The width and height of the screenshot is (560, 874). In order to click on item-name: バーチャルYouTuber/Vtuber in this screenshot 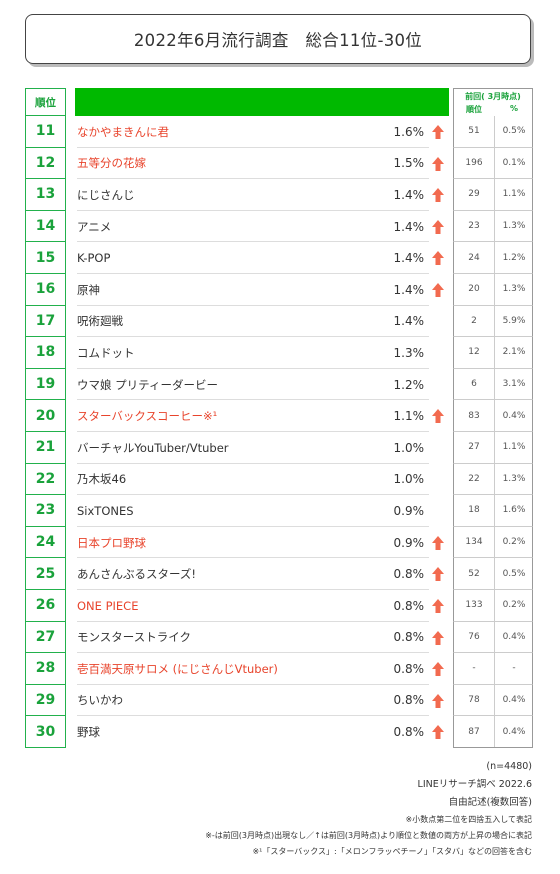, I will do `click(153, 447)`.